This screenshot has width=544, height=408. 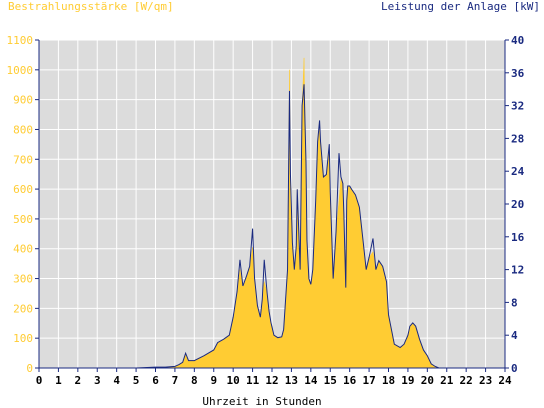 What do you see at coordinates (23, 189) in the screenshot?
I see `y-left-tick-label: 600` at bounding box center [23, 189].